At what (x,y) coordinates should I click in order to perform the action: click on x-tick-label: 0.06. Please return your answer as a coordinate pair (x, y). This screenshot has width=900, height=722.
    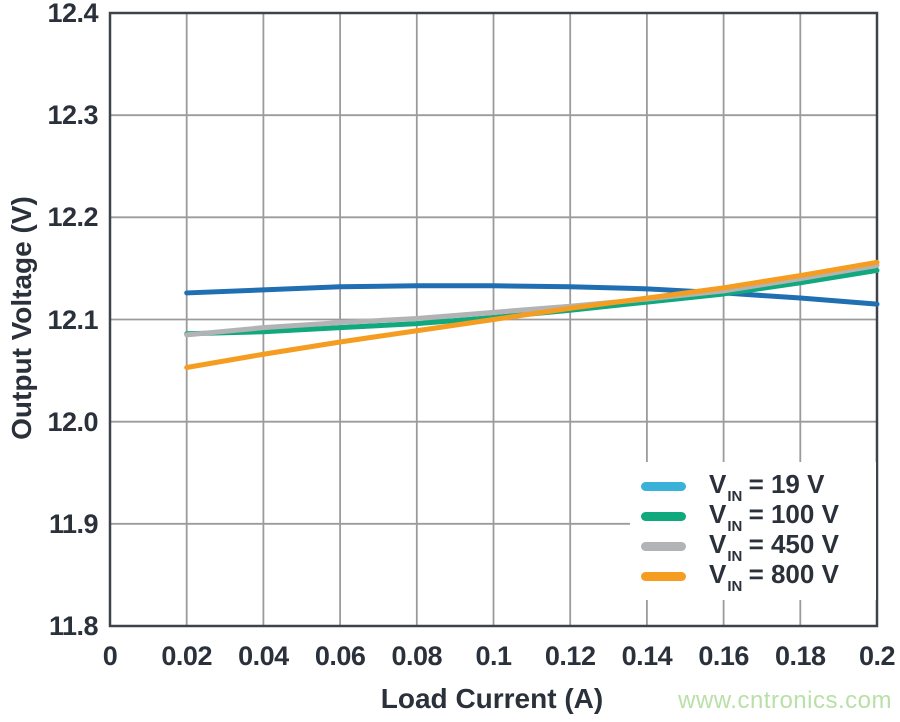
    Looking at the image, I should click on (340, 656).